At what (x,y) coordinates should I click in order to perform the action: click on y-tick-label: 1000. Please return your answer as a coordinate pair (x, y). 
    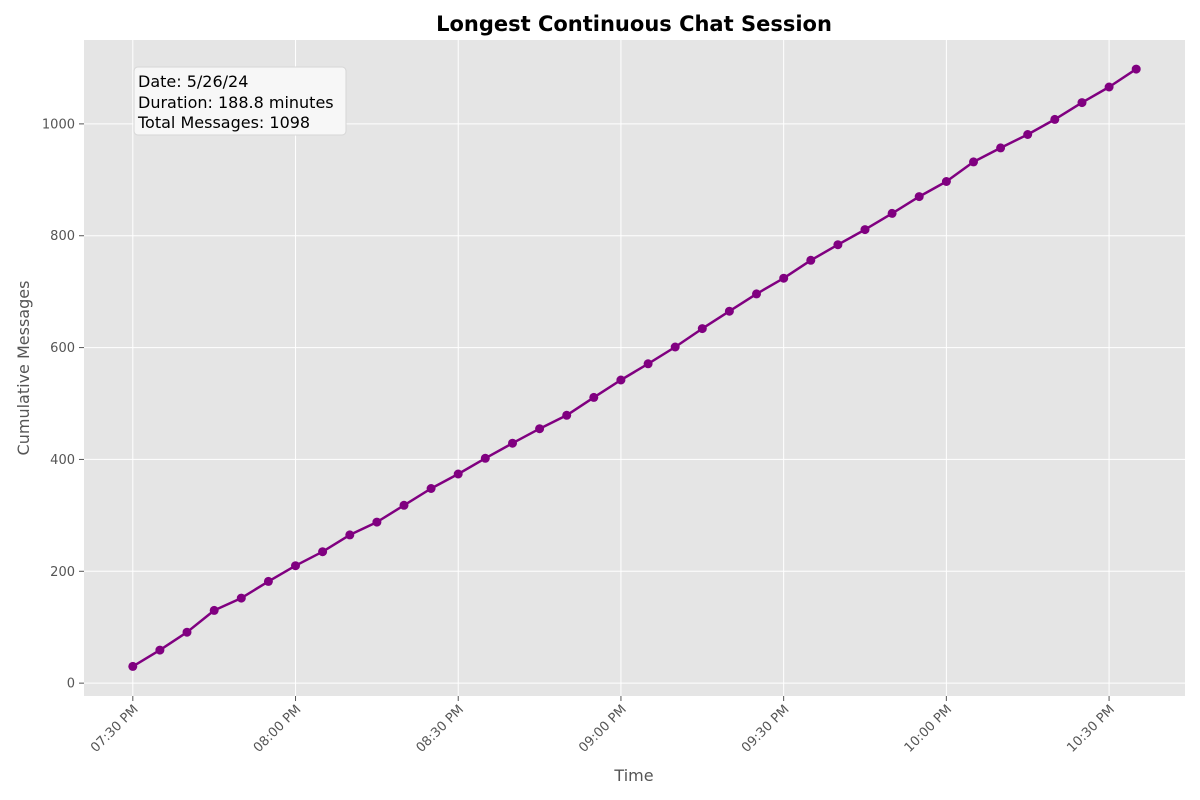
    Looking at the image, I should click on (58, 124).